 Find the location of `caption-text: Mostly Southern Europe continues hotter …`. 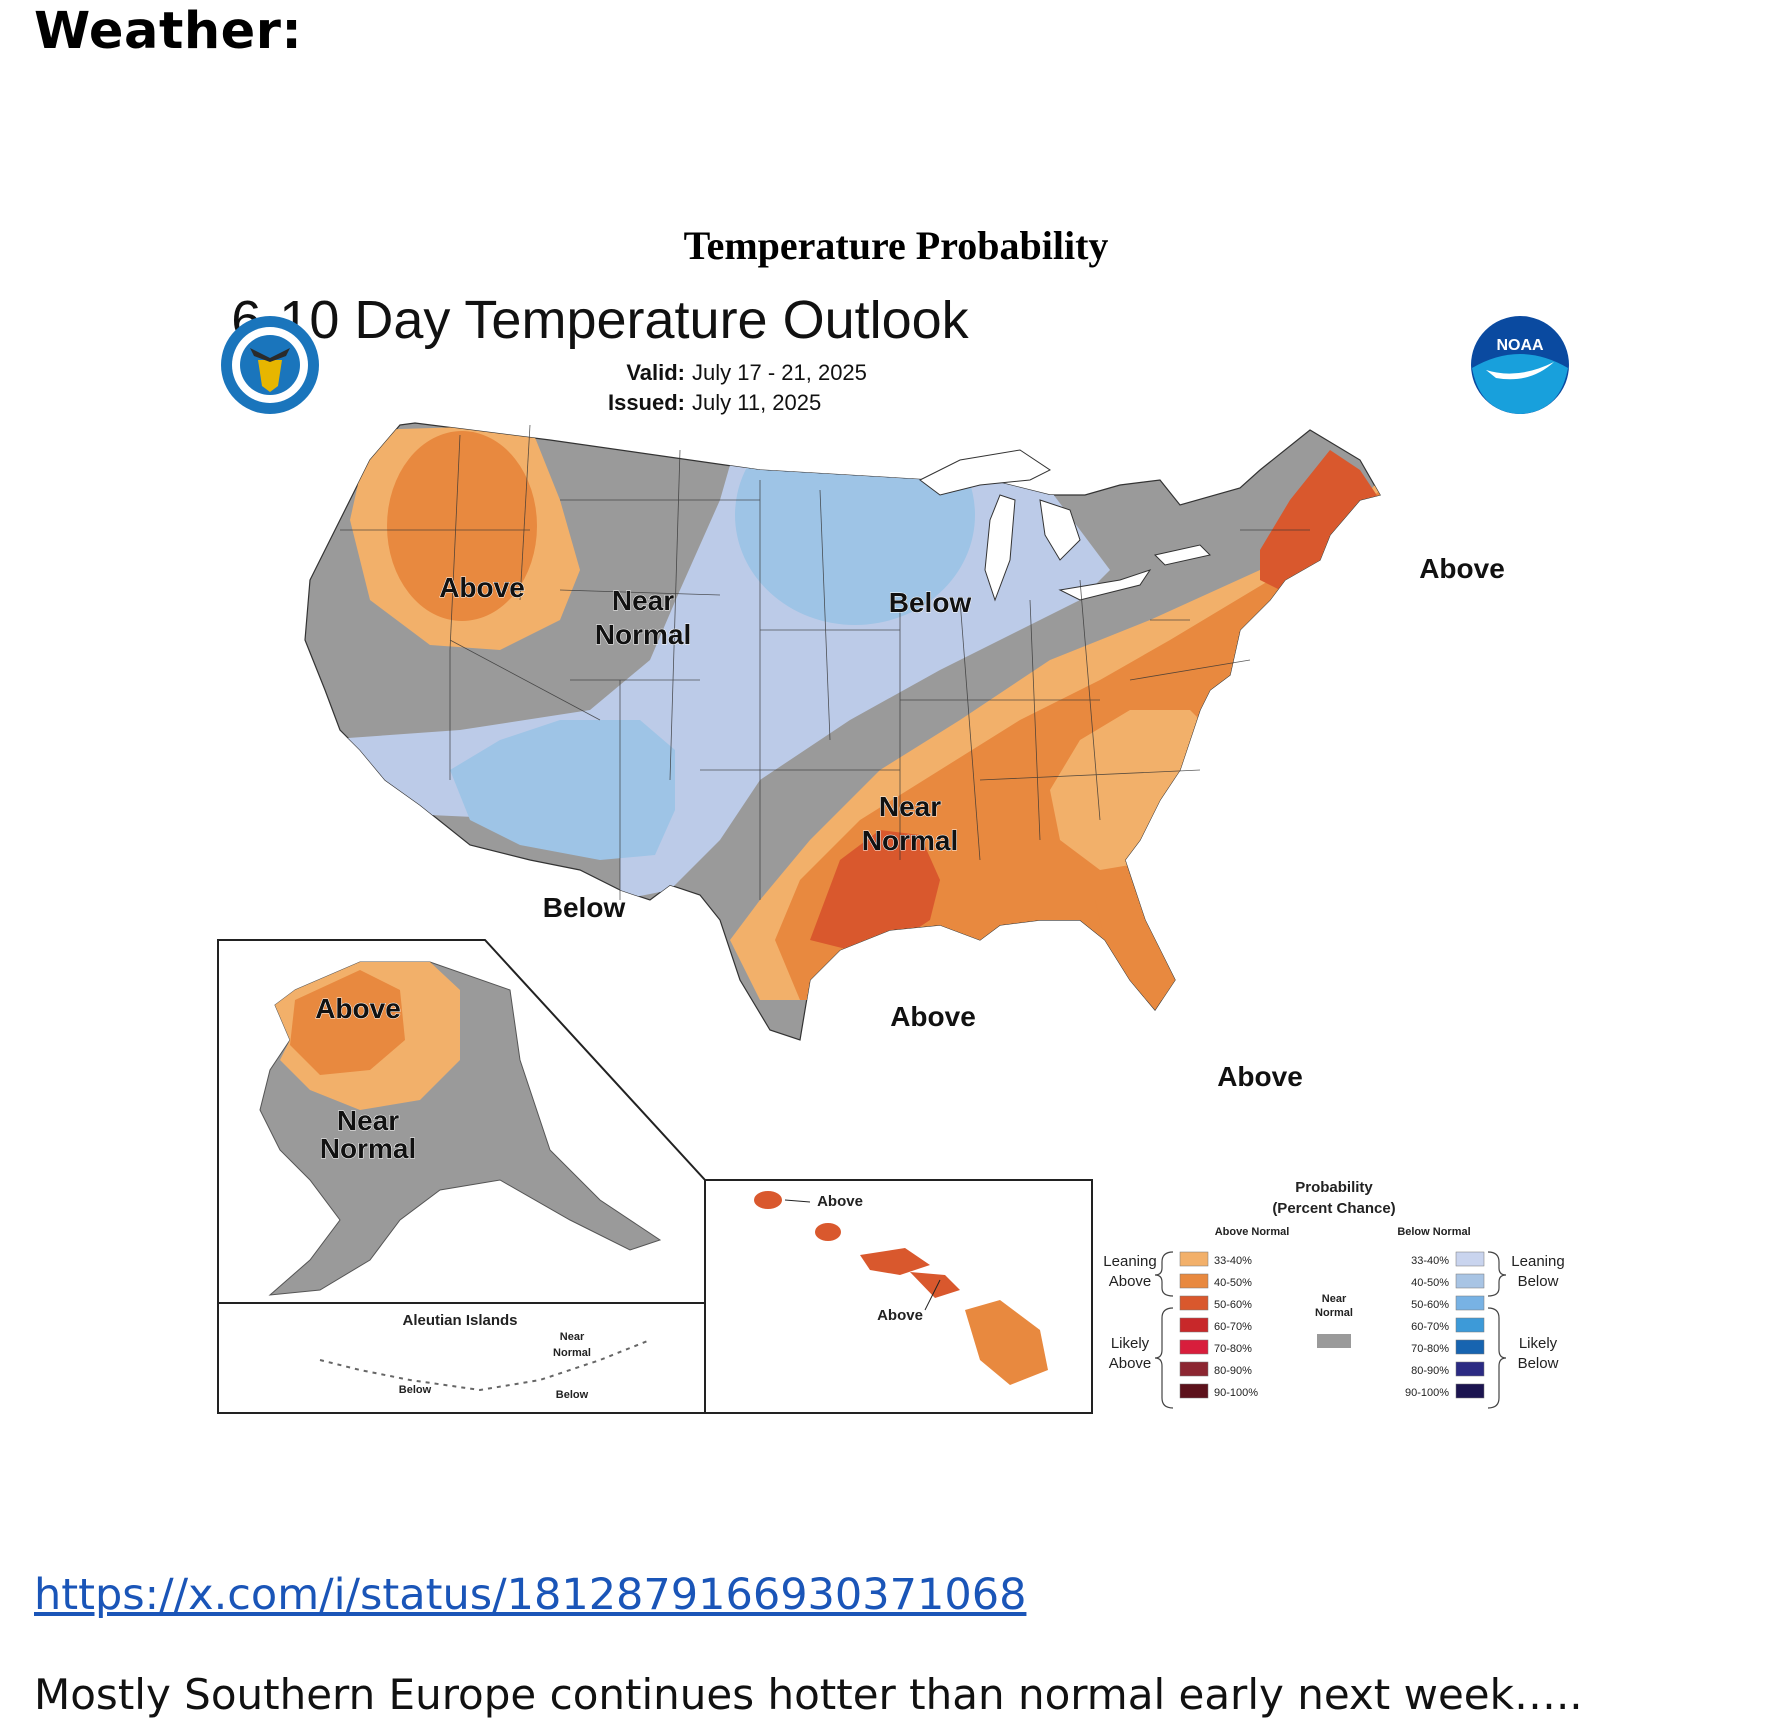

caption-text: Mostly Southern Europe continues hotter … is located at coordinates (808, 1694).